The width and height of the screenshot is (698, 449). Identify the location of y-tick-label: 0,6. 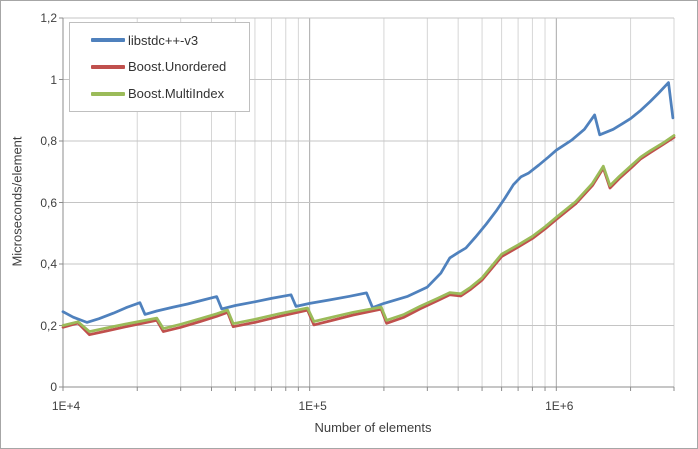
(48, 202).